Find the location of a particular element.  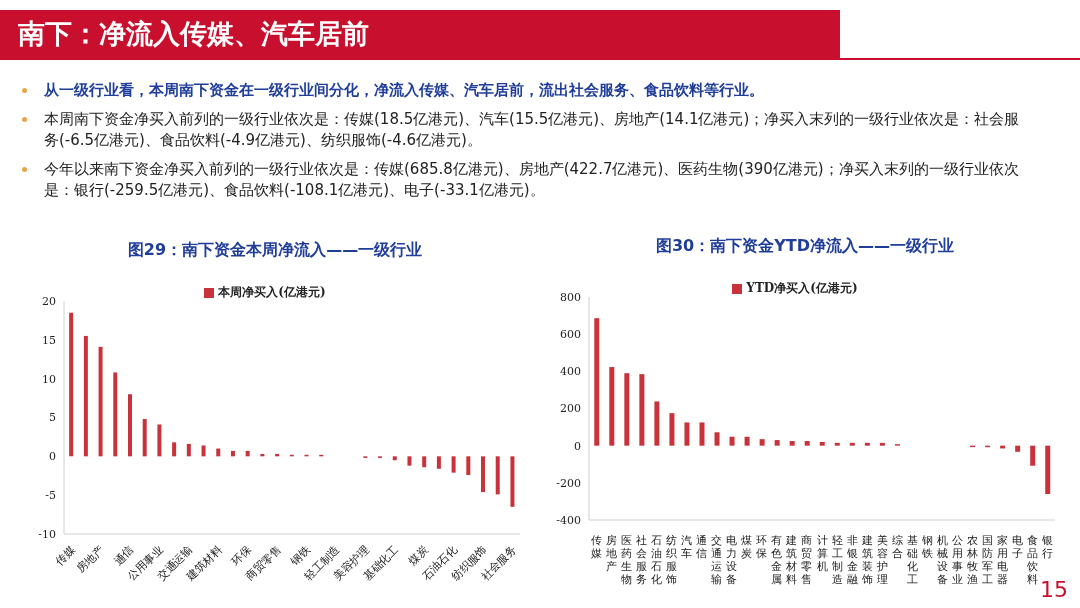

x-tick-label: 非银金融 is located at coordinates (851, 560).